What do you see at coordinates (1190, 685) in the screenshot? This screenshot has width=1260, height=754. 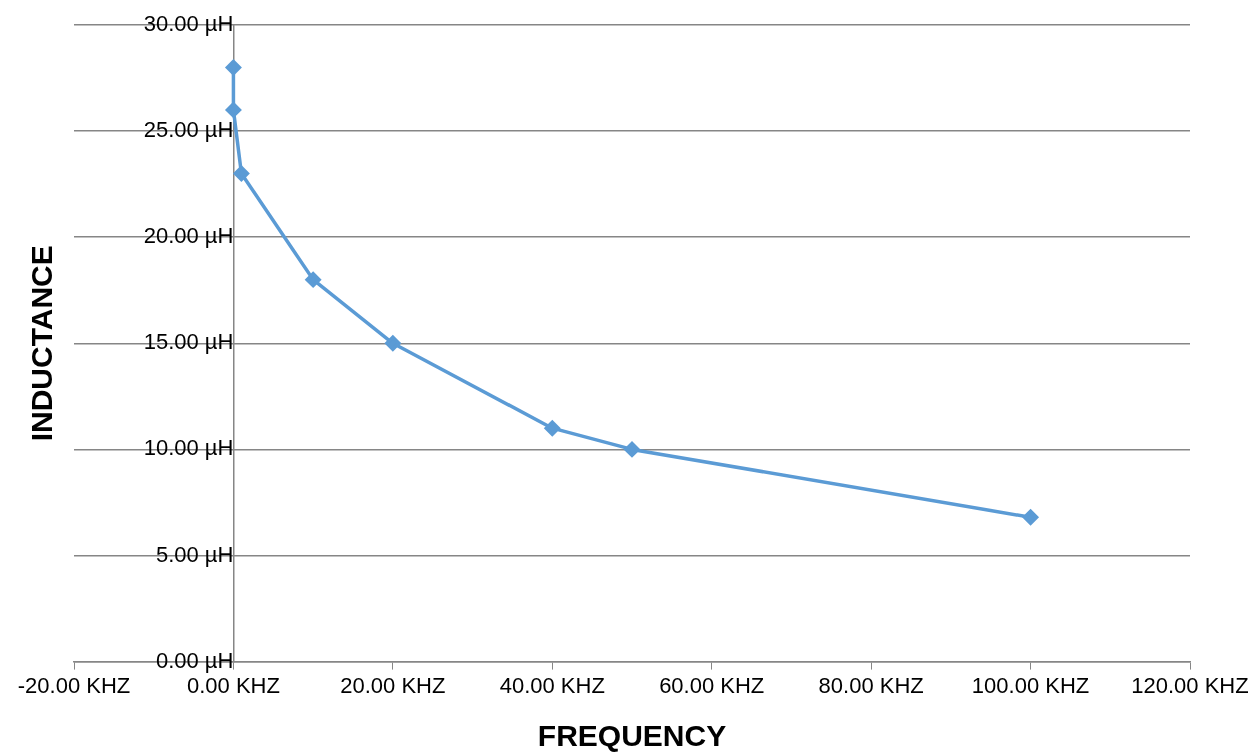 I see `x-tick-label: 120.00 KHZ` at bounding box center [1190, 685].